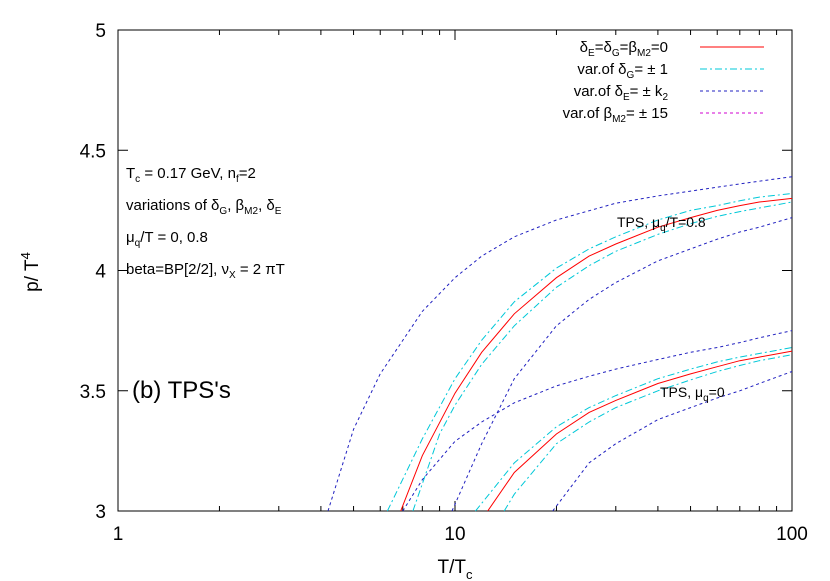 This screenshot has height=581, width=830. I want to click on y-tick-label: 3.5, so click(93, 392).